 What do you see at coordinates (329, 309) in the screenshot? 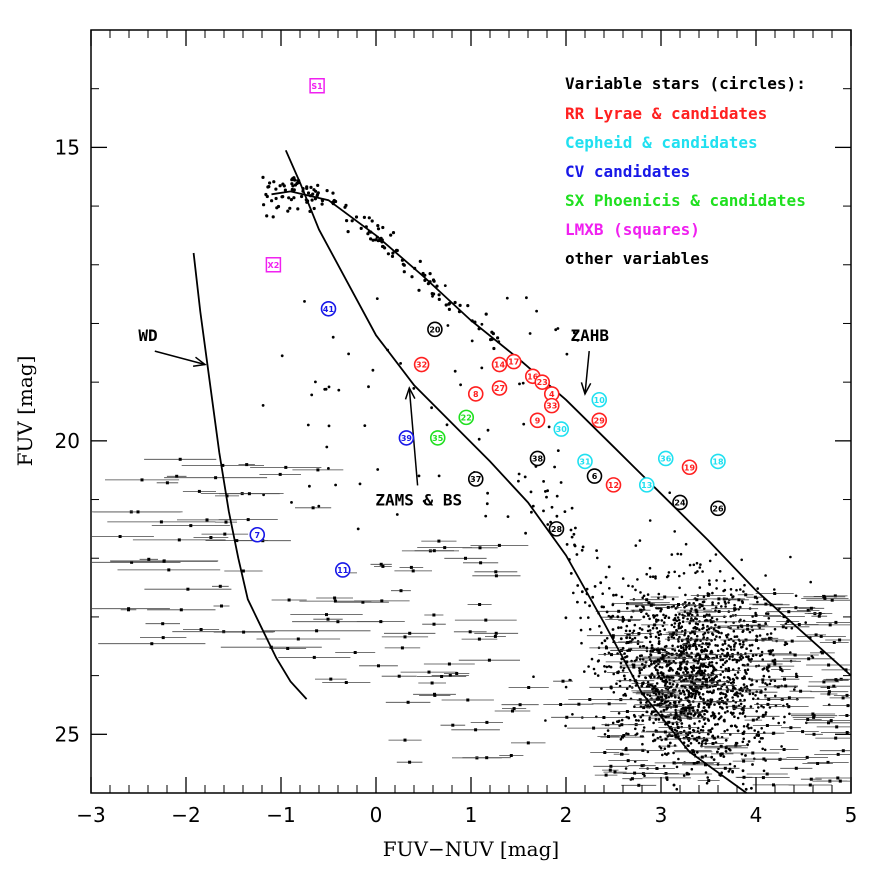
I see `variable-id-label: 41` at bounding box center [329, 309].